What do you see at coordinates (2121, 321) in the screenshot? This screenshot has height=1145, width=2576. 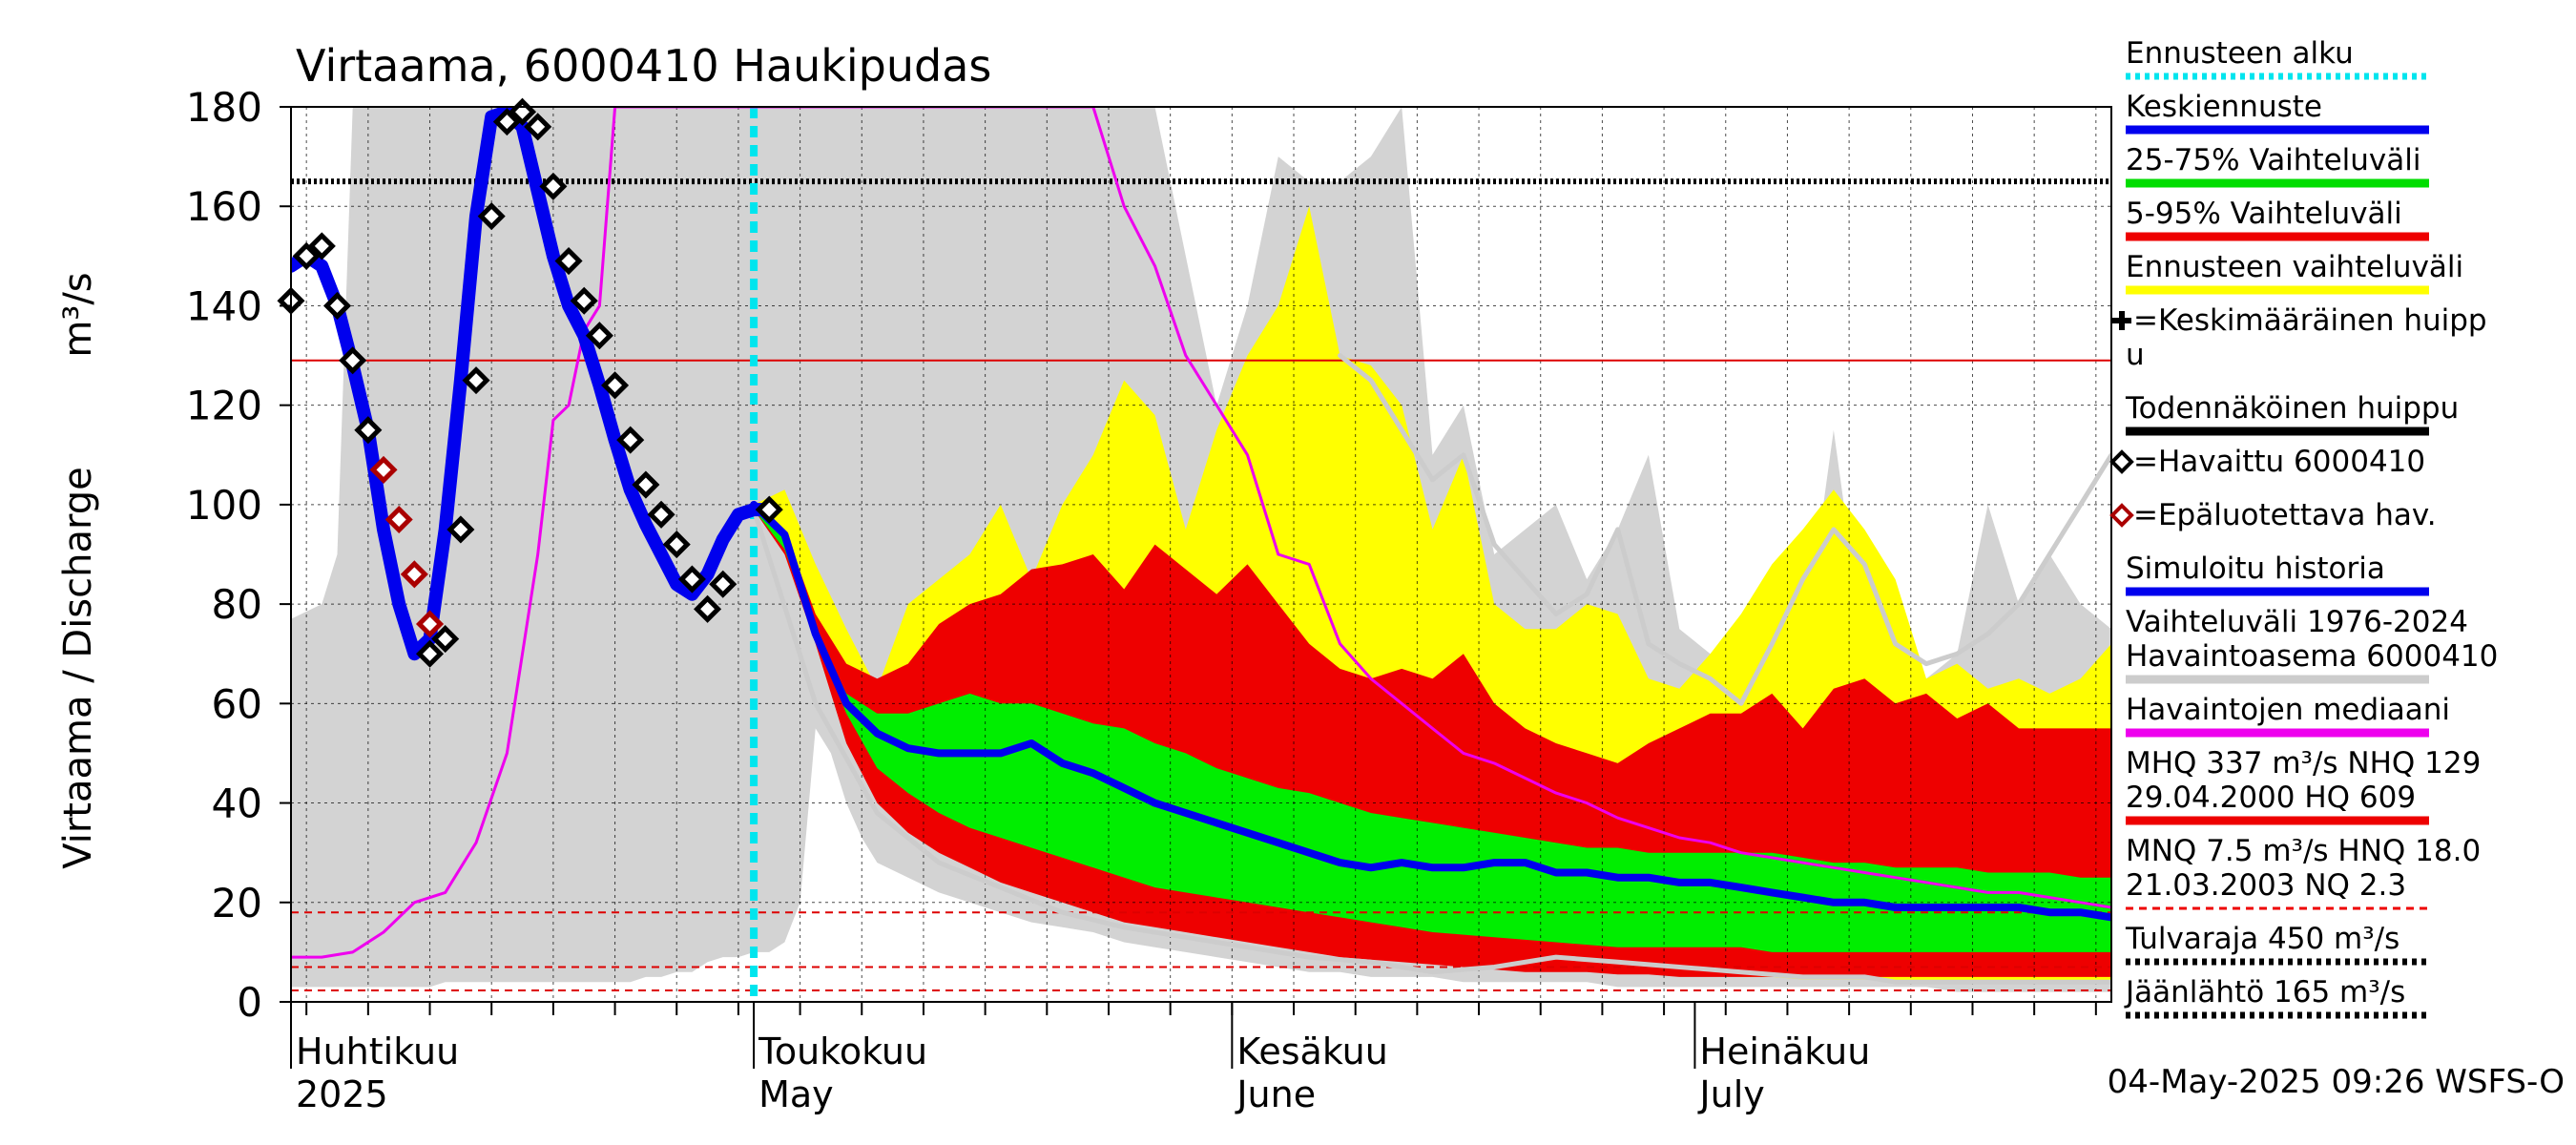 I see `legend-cross-icon` at bounding box center [2121, 321].